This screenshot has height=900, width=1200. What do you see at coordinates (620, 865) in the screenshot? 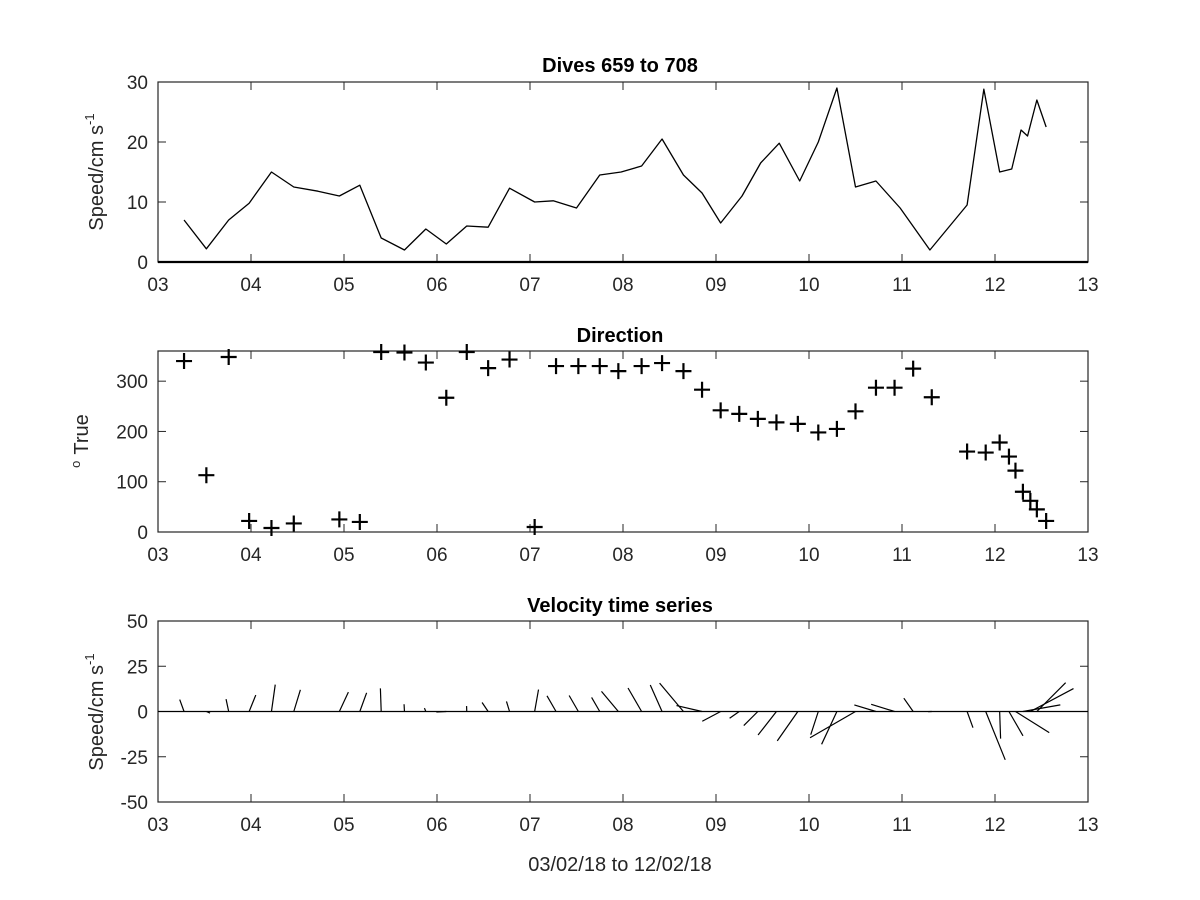
I see `velocity-panel-xlabel: 03/02/18 to 12/02/18` at bounding box center [620, 865].